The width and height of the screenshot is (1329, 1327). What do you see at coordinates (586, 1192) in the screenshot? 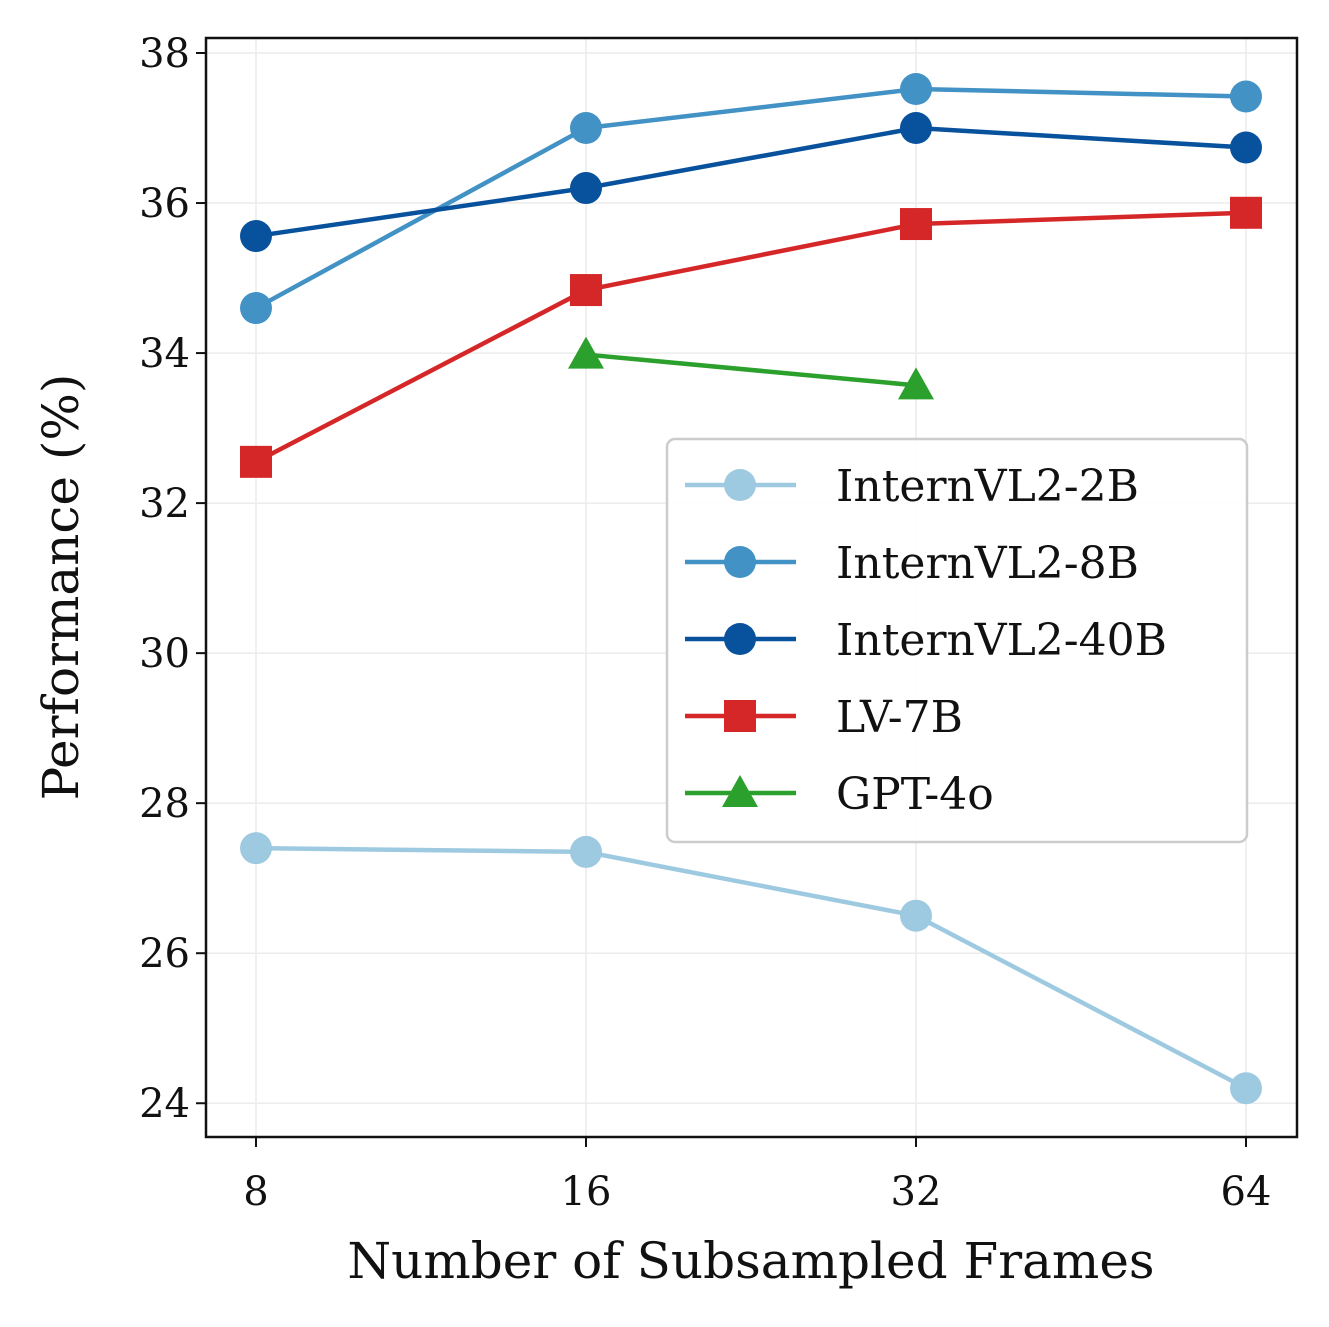
I see `x-tick-label: 16` at bounding box center [586, 1192].